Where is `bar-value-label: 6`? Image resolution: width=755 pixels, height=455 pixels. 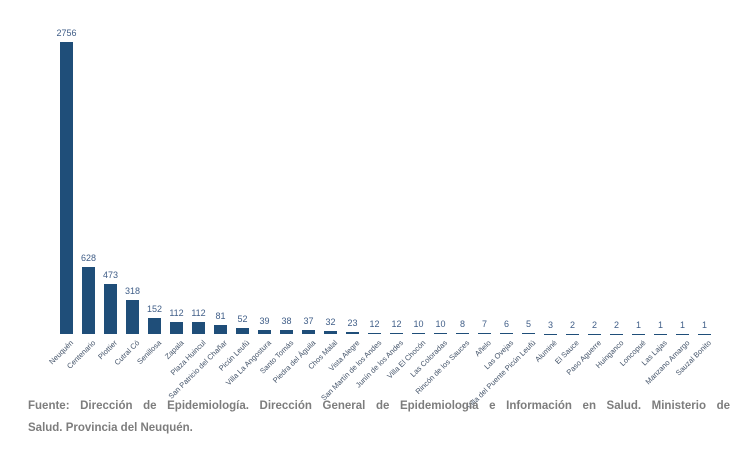
bar-value-label: 6 is located at coordinates (506, 324).